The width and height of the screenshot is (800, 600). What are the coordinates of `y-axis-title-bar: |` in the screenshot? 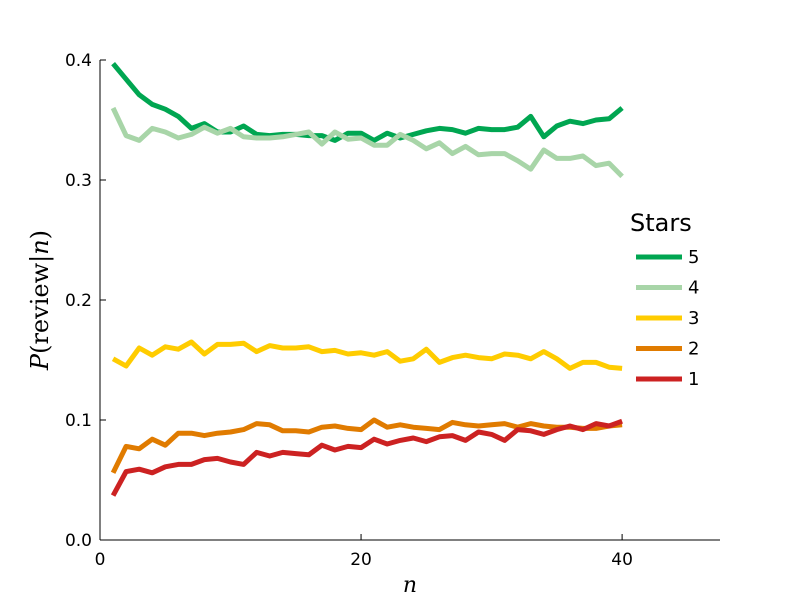 It's located at (40, 259).